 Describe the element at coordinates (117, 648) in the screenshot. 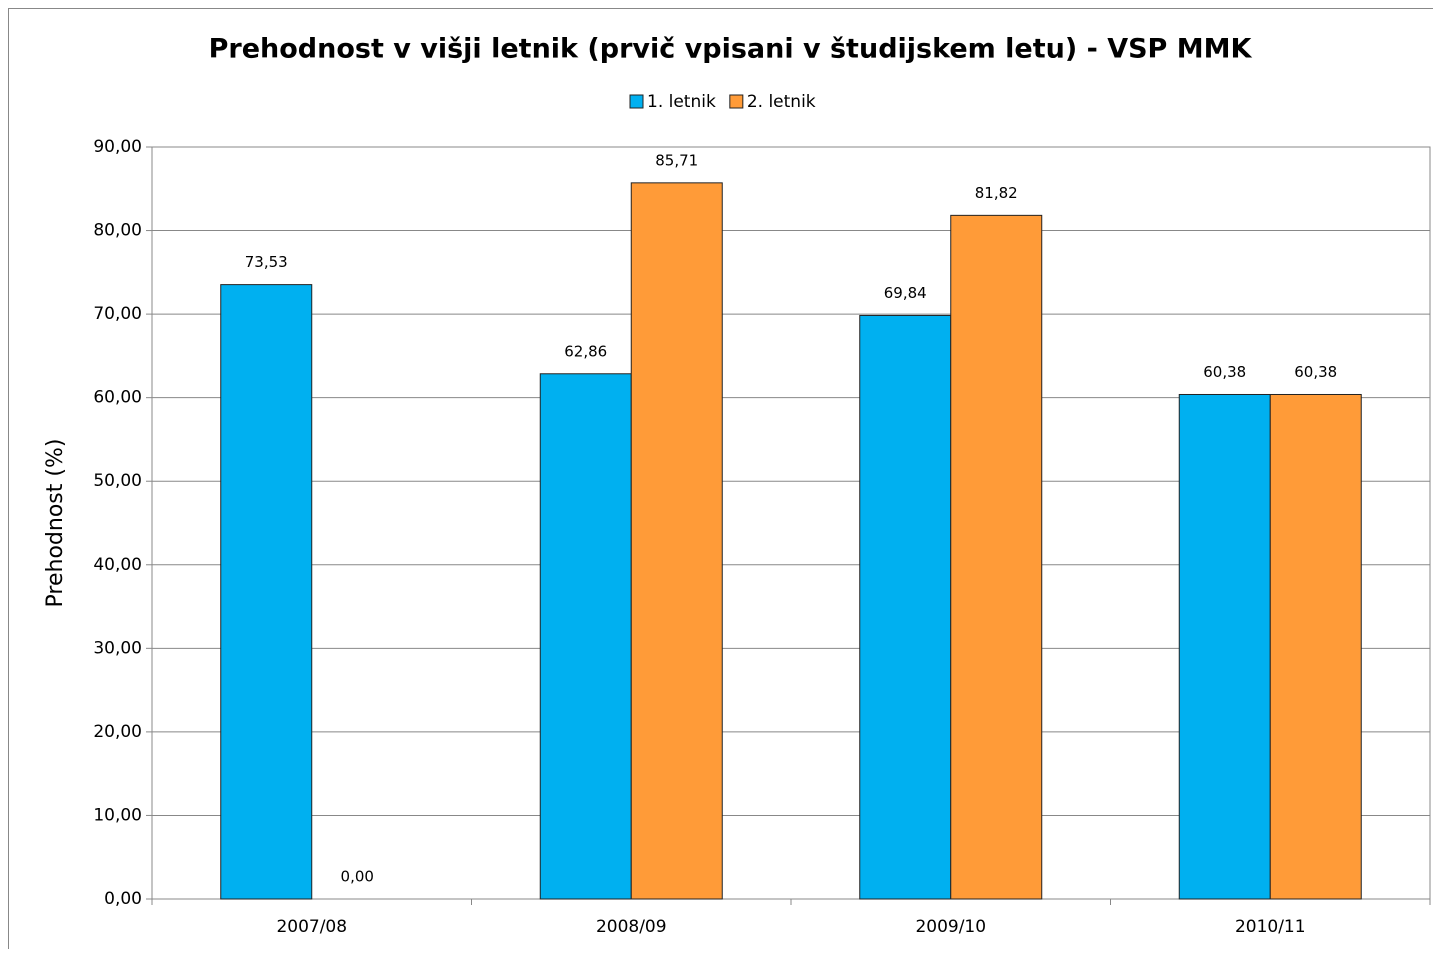

I see `y-tick-label: 30,00` at that location.